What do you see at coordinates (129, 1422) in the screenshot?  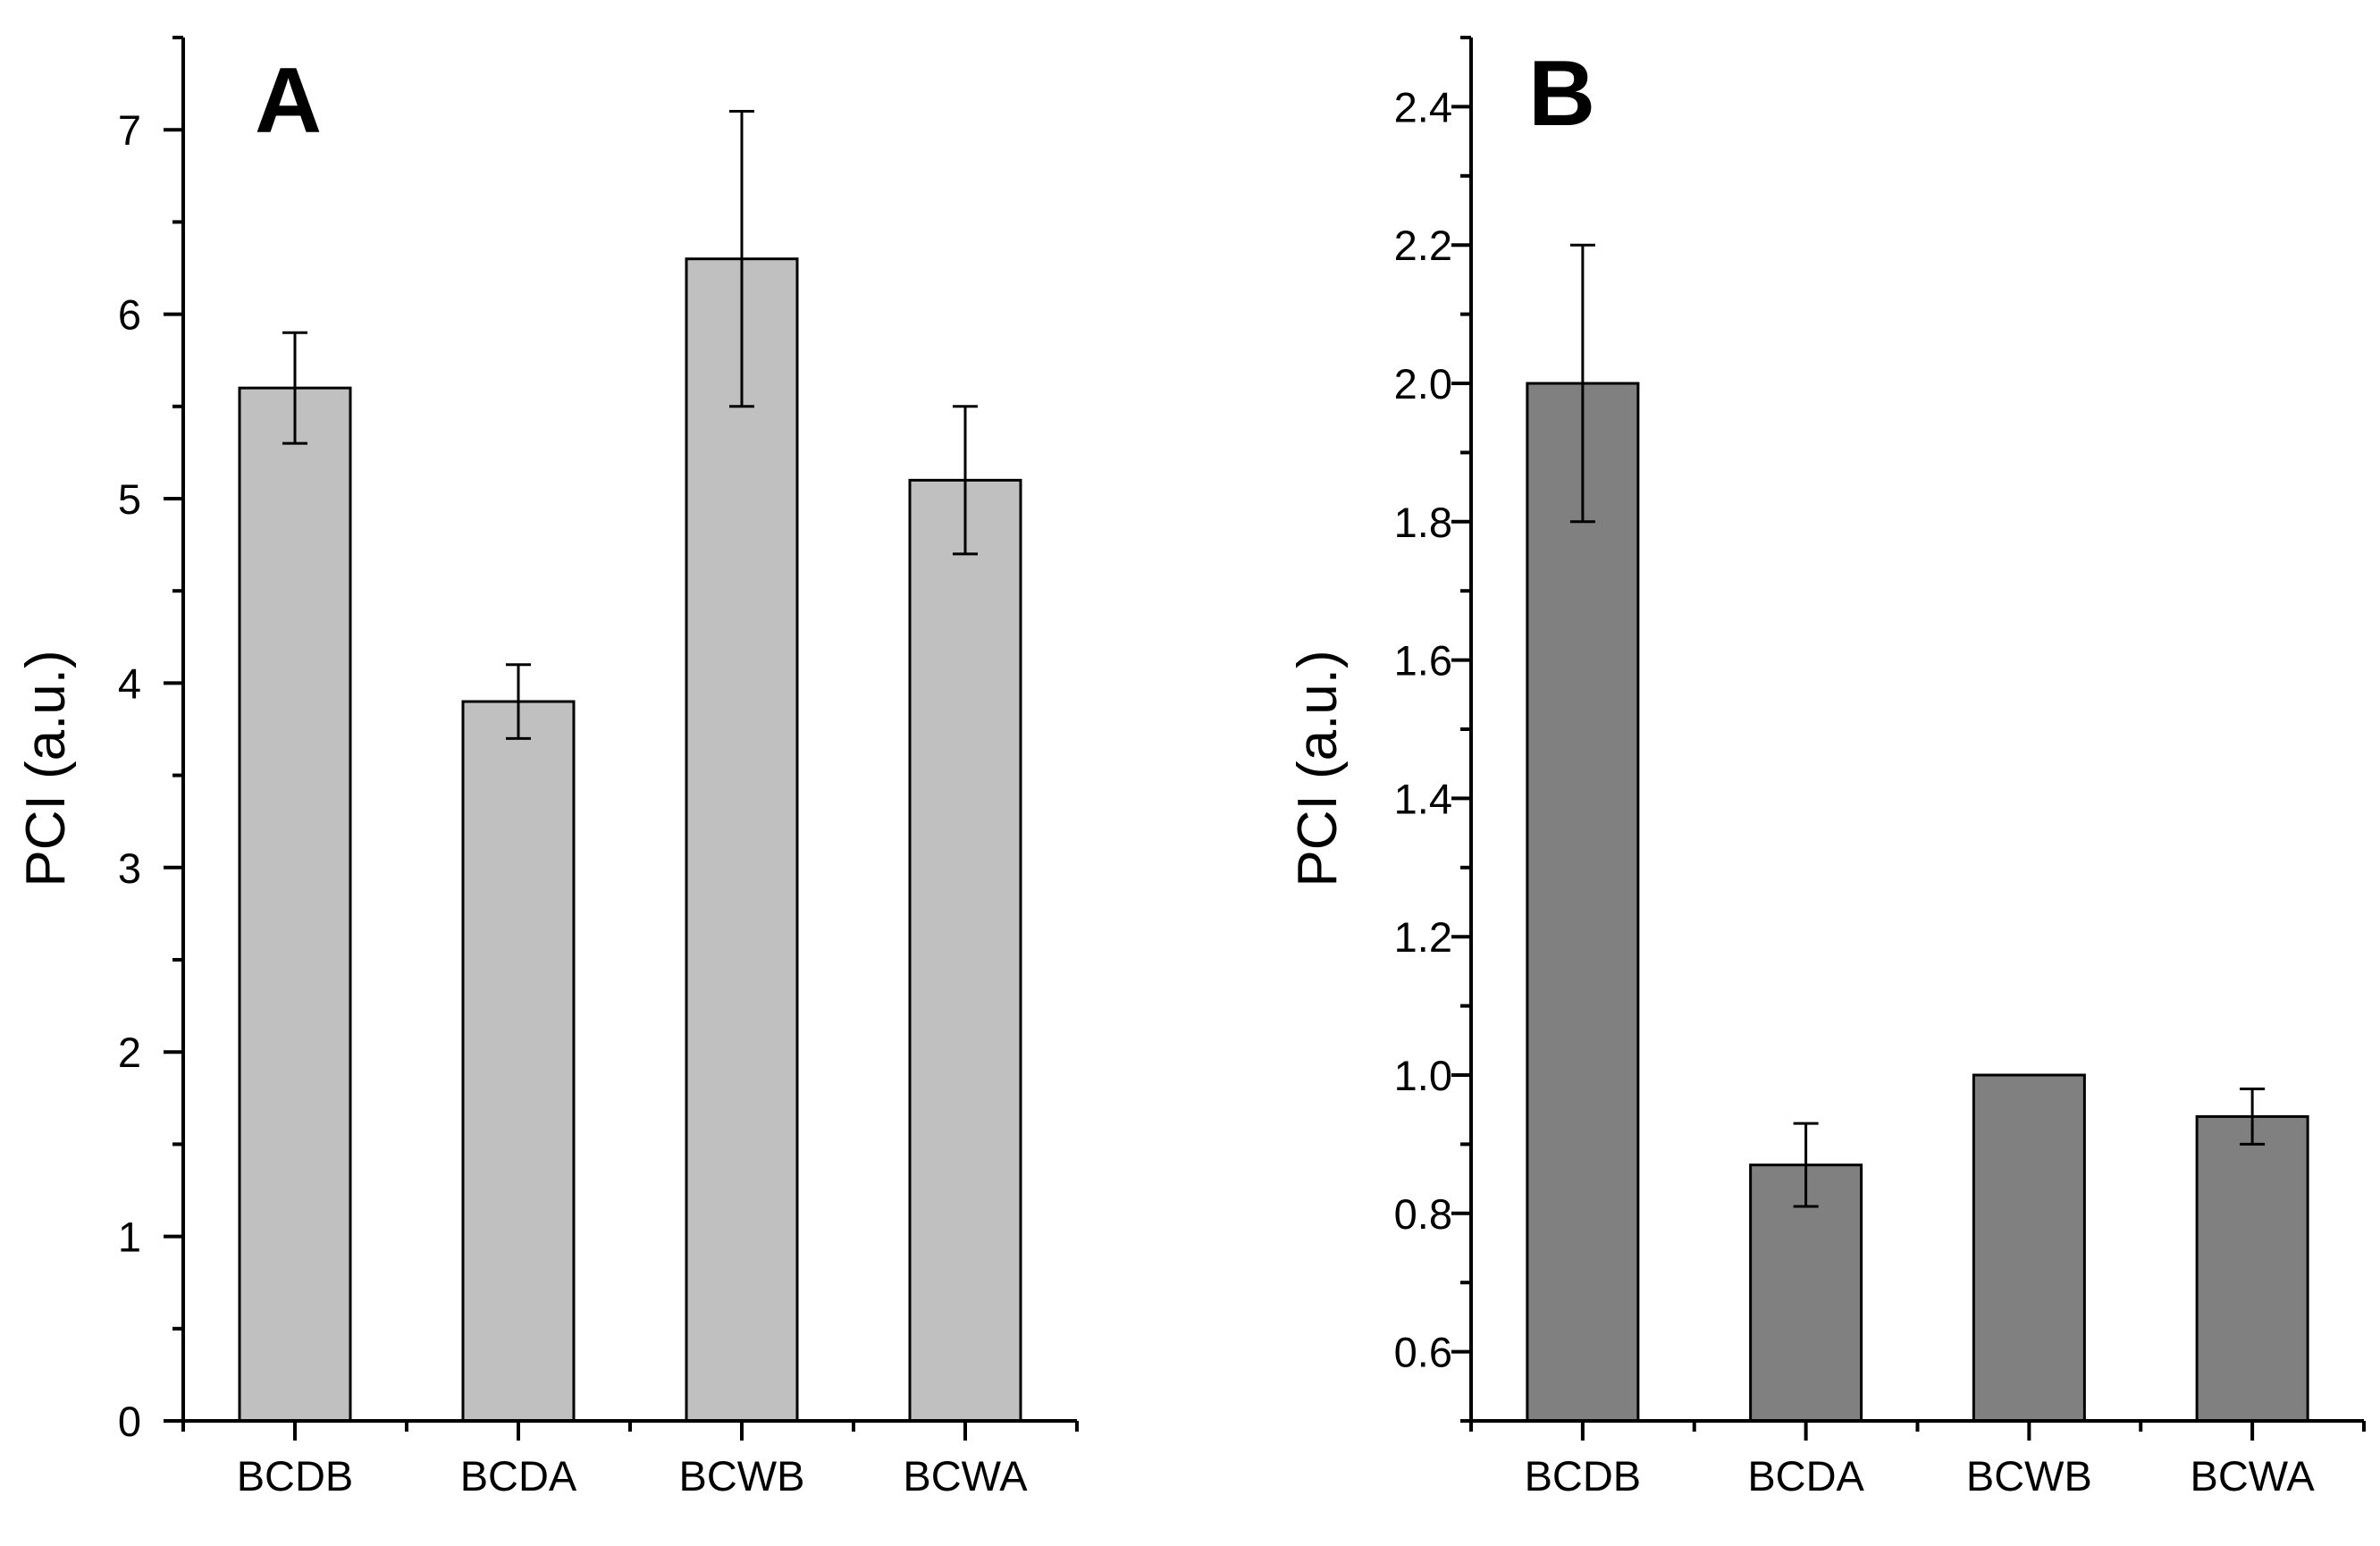 I see `panel-a-y-tick-label: 0` at bounding box center [129, 1422].